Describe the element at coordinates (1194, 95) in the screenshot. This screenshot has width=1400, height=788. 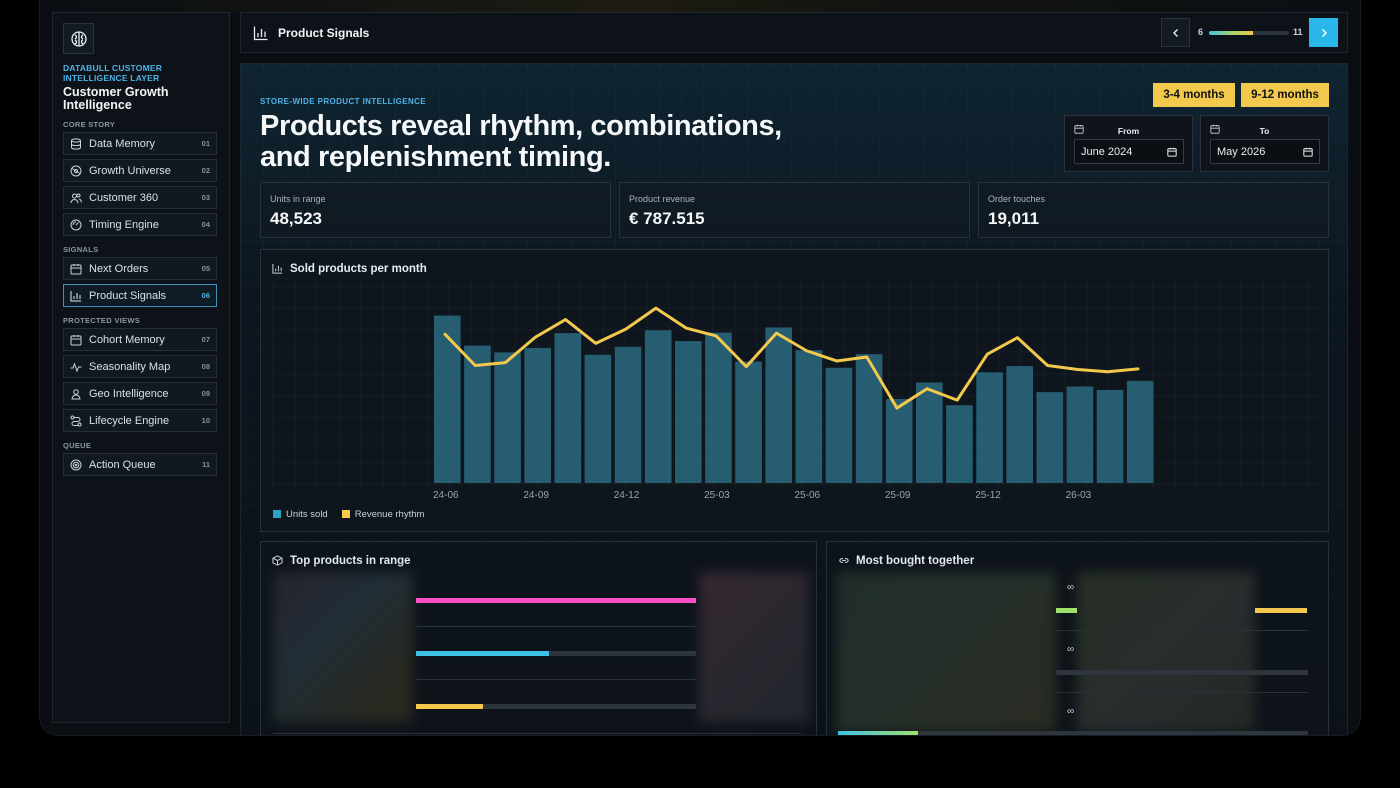
I see `range-3-4-months-button: 3-4 months` at that location.